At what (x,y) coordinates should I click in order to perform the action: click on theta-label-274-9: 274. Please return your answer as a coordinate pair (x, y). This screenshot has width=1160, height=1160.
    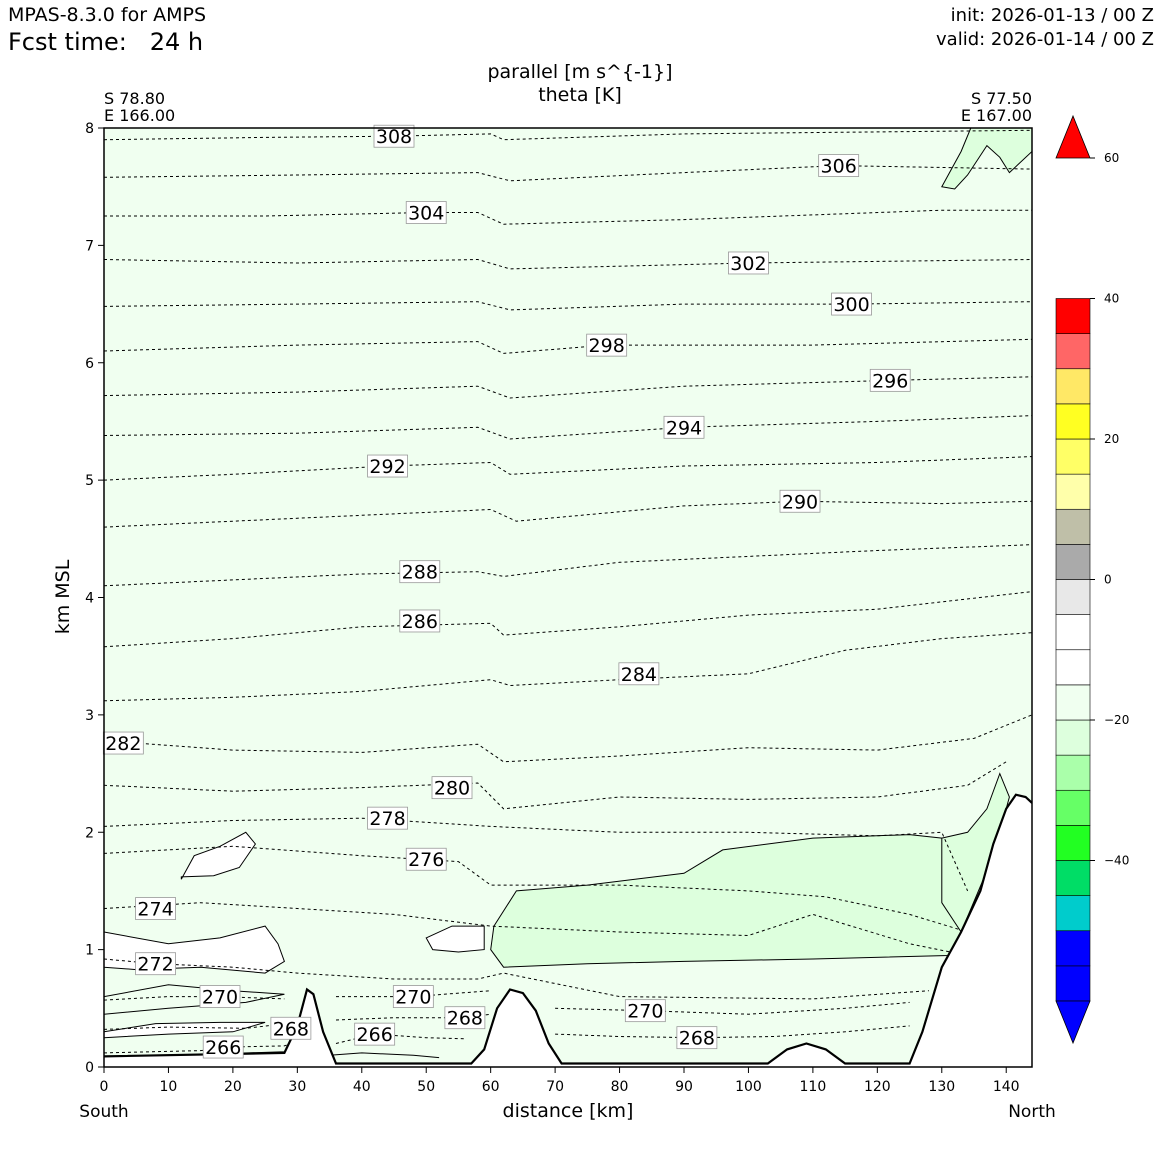
    Looking at the image, I should click on (155, 909).